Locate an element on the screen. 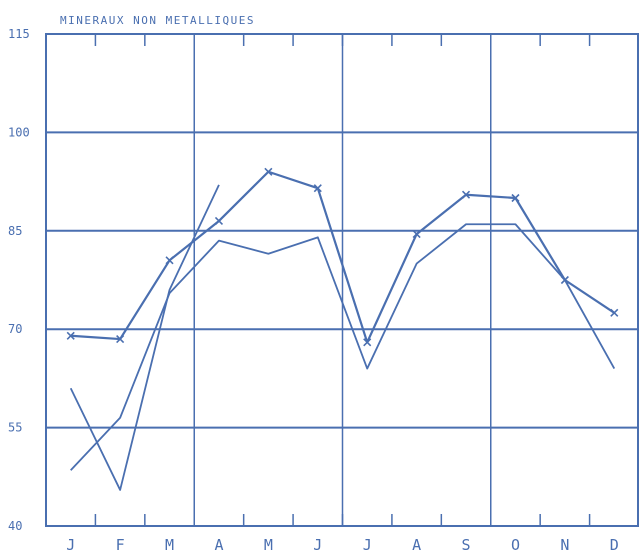  y-tick-label: 70 is located at coordinates (15, 329).